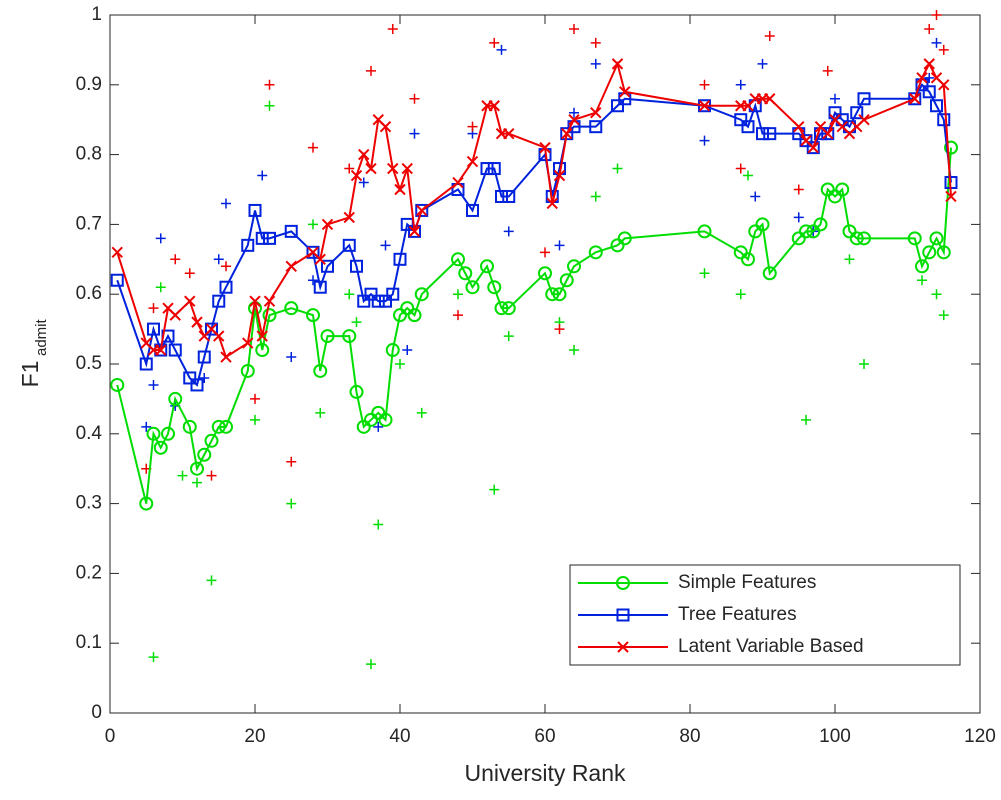  What do you see at coordinates (399, 736) in the screenshot?
I see `x-tick-label: 40` at bounding box center [399, 736].